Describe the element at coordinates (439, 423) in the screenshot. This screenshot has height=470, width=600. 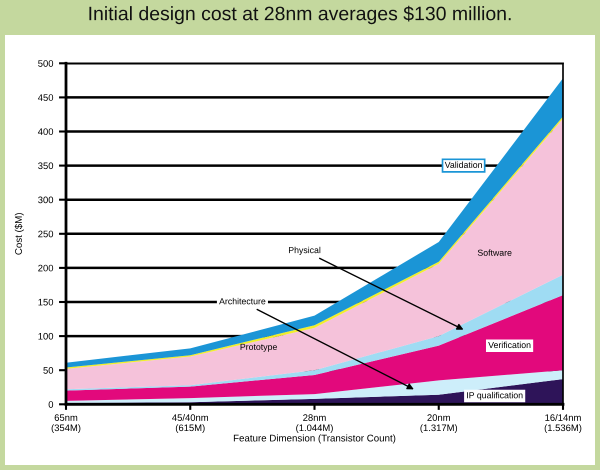
I see `x-tick-label: 20nm (1.317M)` at that location.